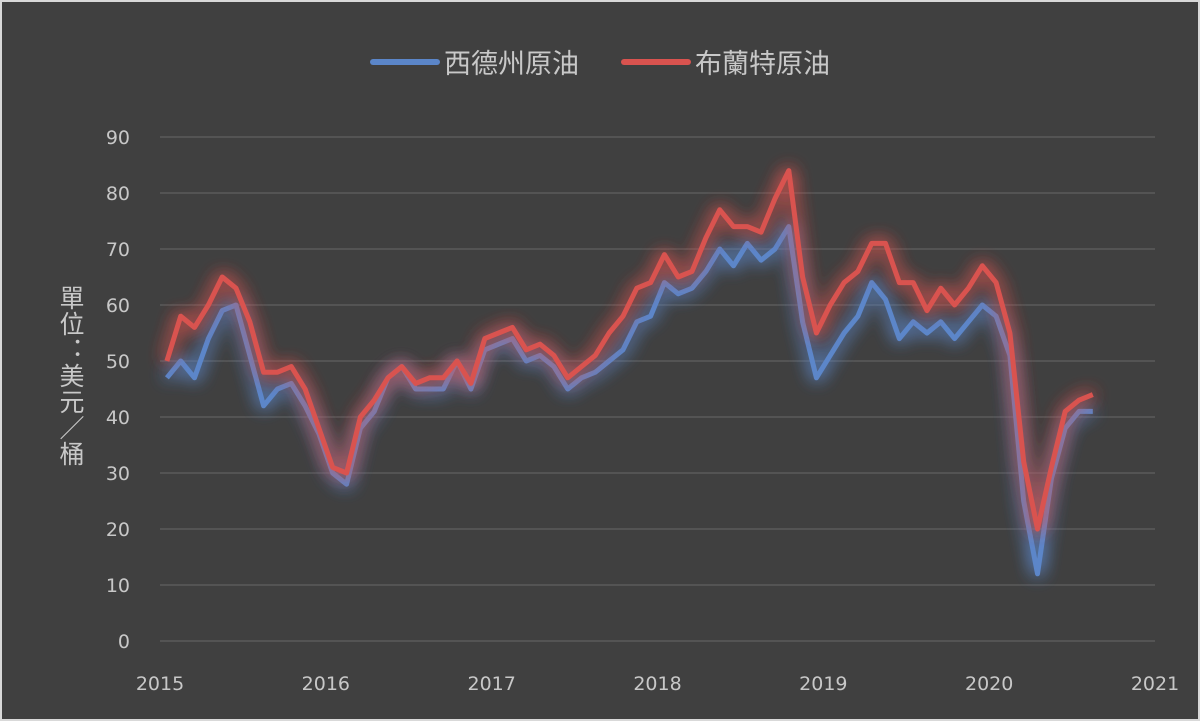  What do you see at coordinates (511, 64) in the screenshot?
I see `legend-label-wti: 西德州原油` at bounding box center [511, 64].